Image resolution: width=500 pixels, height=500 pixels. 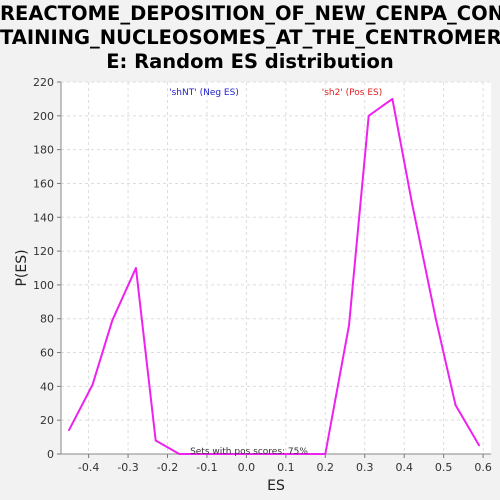 What do you see at coordinates (50, 454) in the screenshot?
I see `y-tick-label: 0` at bounding box center [50, 454].